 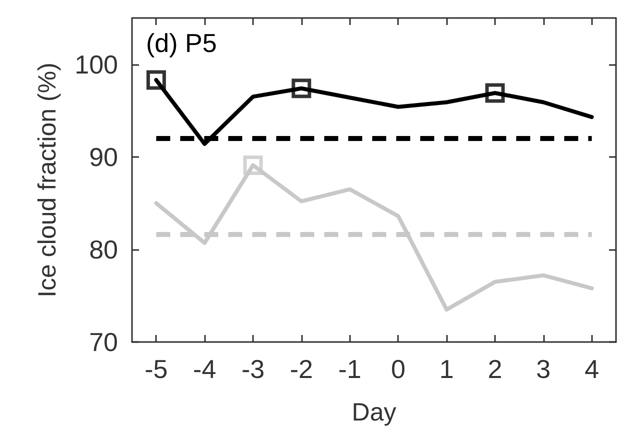 I want to click on x-axis-title: Day, so click(x=374, y=412).